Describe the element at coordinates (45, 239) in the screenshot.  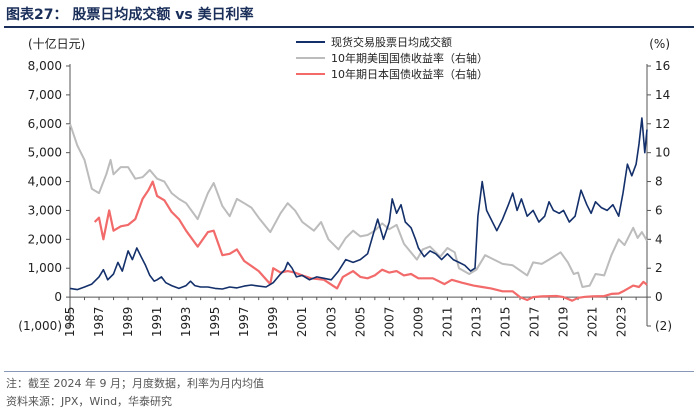
I see `left-tick-label: 2,000` at that location.